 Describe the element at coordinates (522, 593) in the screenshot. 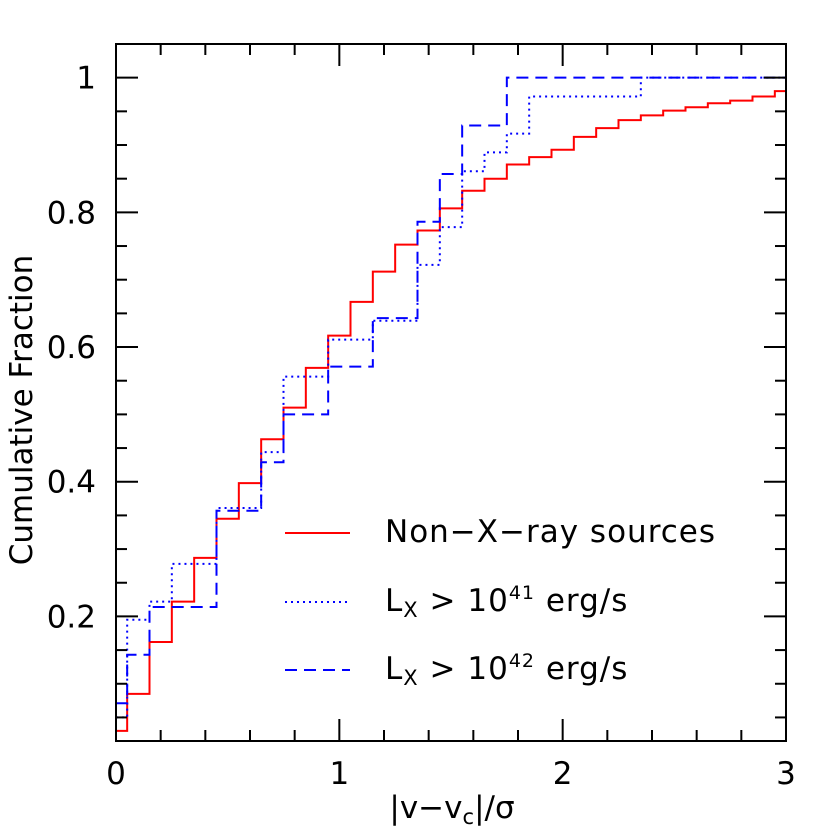

I see `legend-lx41-exp: 41` at that location.